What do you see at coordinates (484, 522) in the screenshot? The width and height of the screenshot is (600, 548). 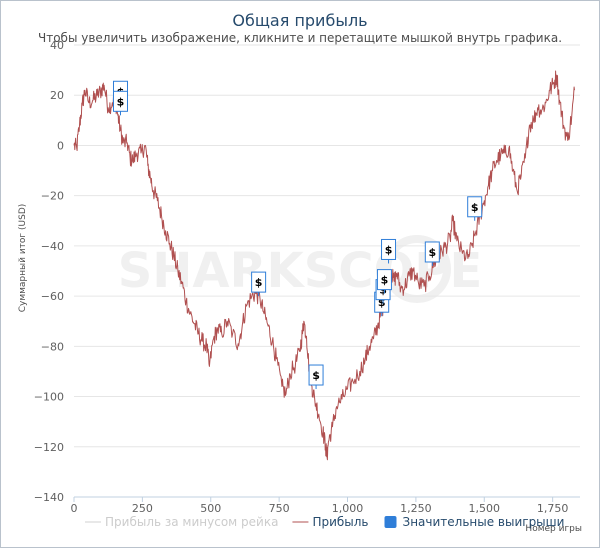 I see `legend-label: Значительные выигрыши` at bounding box center [484, 522].